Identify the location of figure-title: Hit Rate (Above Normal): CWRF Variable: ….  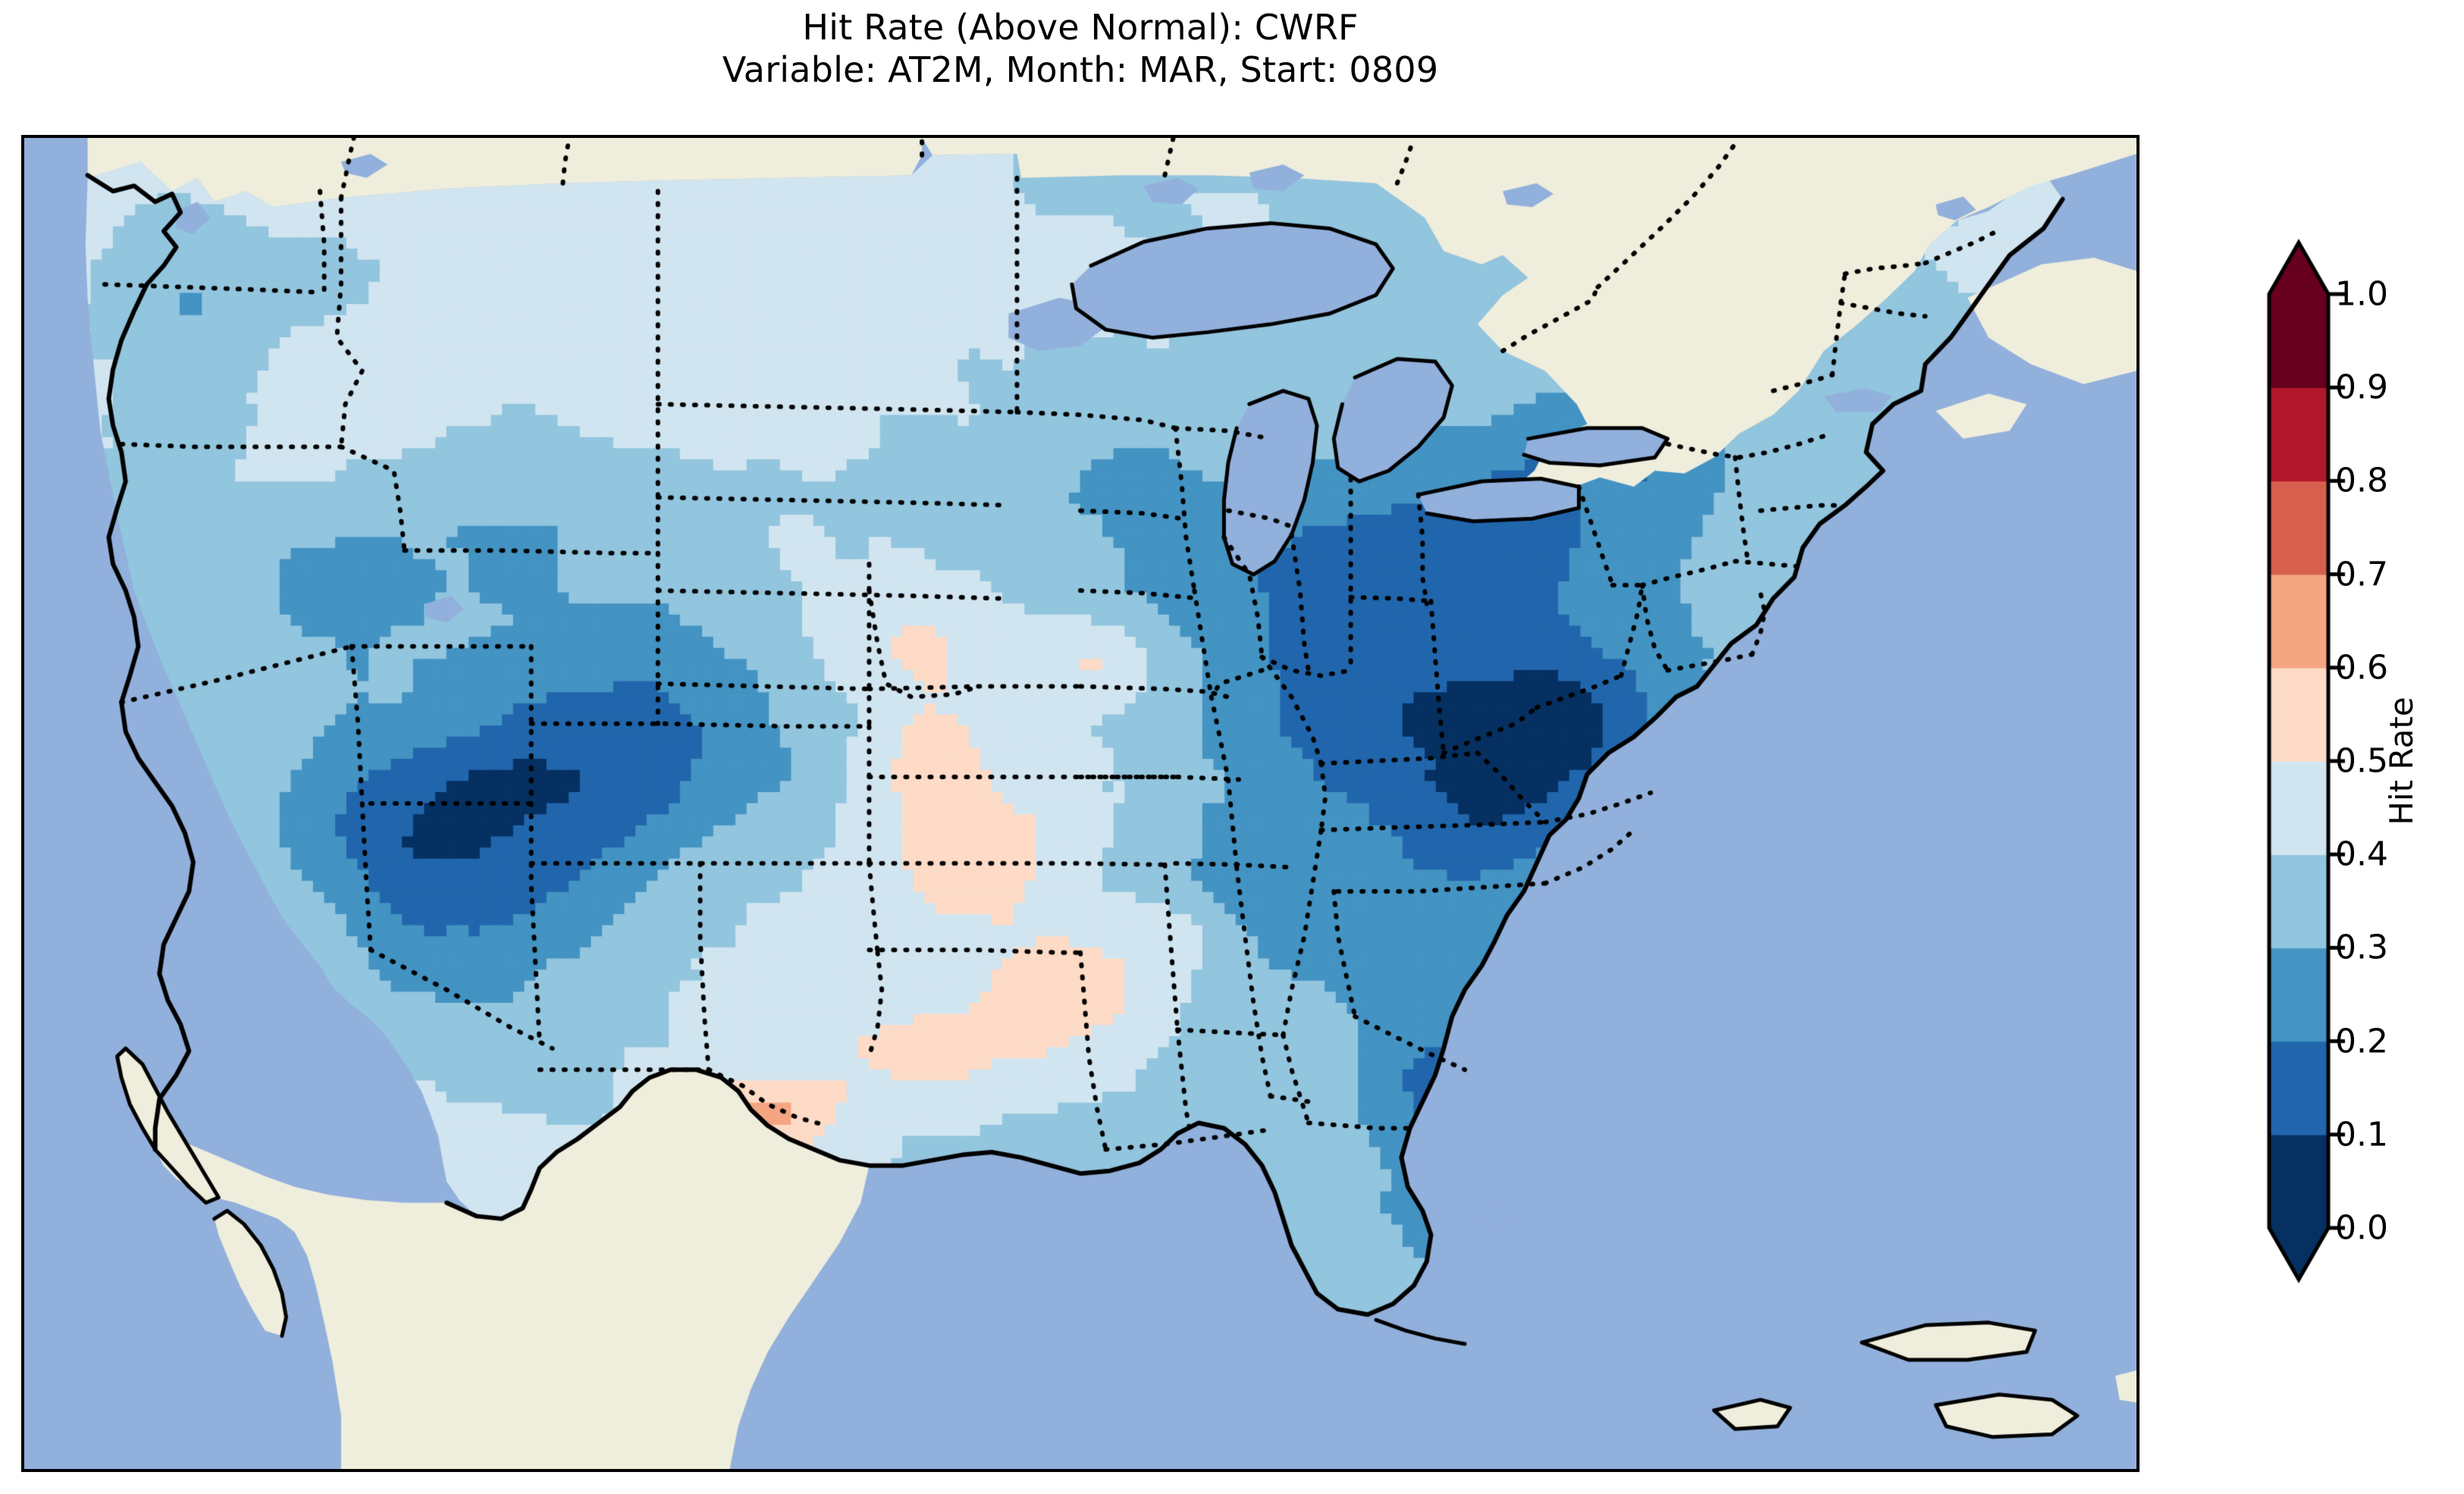
(1081, 48).